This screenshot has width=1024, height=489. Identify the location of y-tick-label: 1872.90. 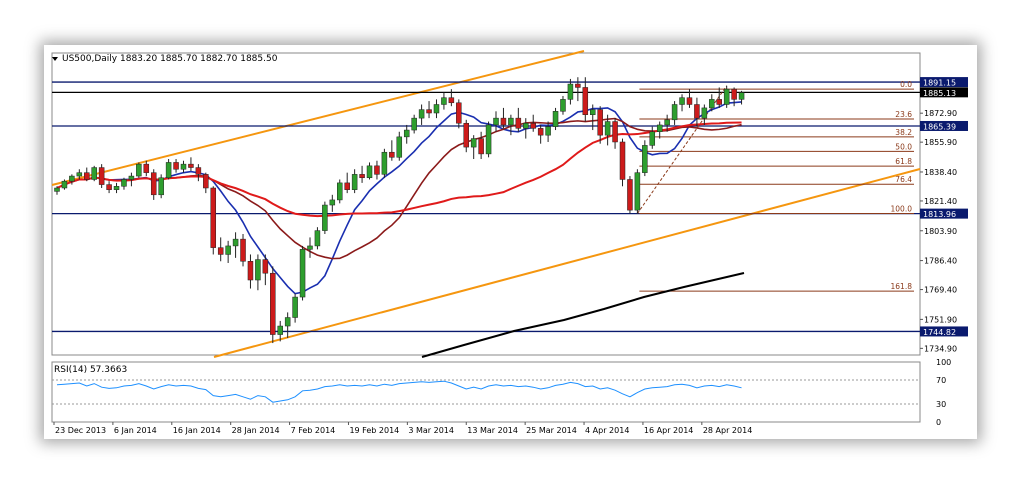
(940, 113).